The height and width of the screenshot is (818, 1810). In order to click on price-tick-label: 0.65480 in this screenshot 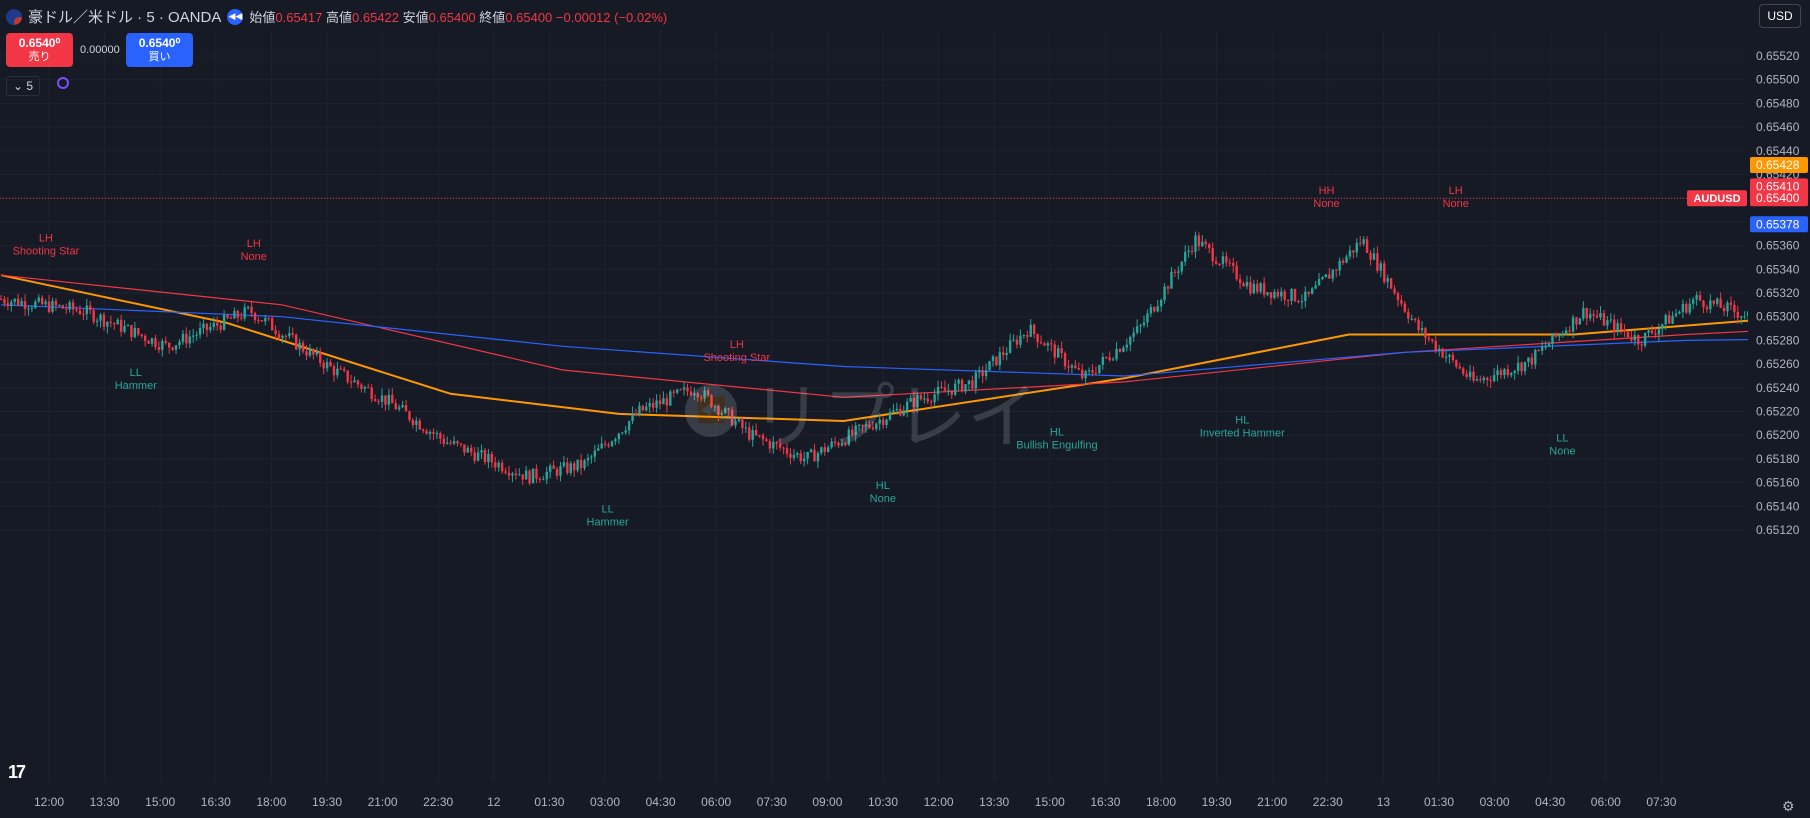, I will do `click(1778, 103)`.